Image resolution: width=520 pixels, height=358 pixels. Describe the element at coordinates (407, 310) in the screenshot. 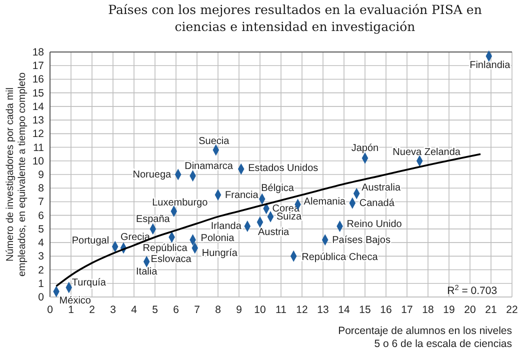

I see `x-tick-label: 17` at that location.